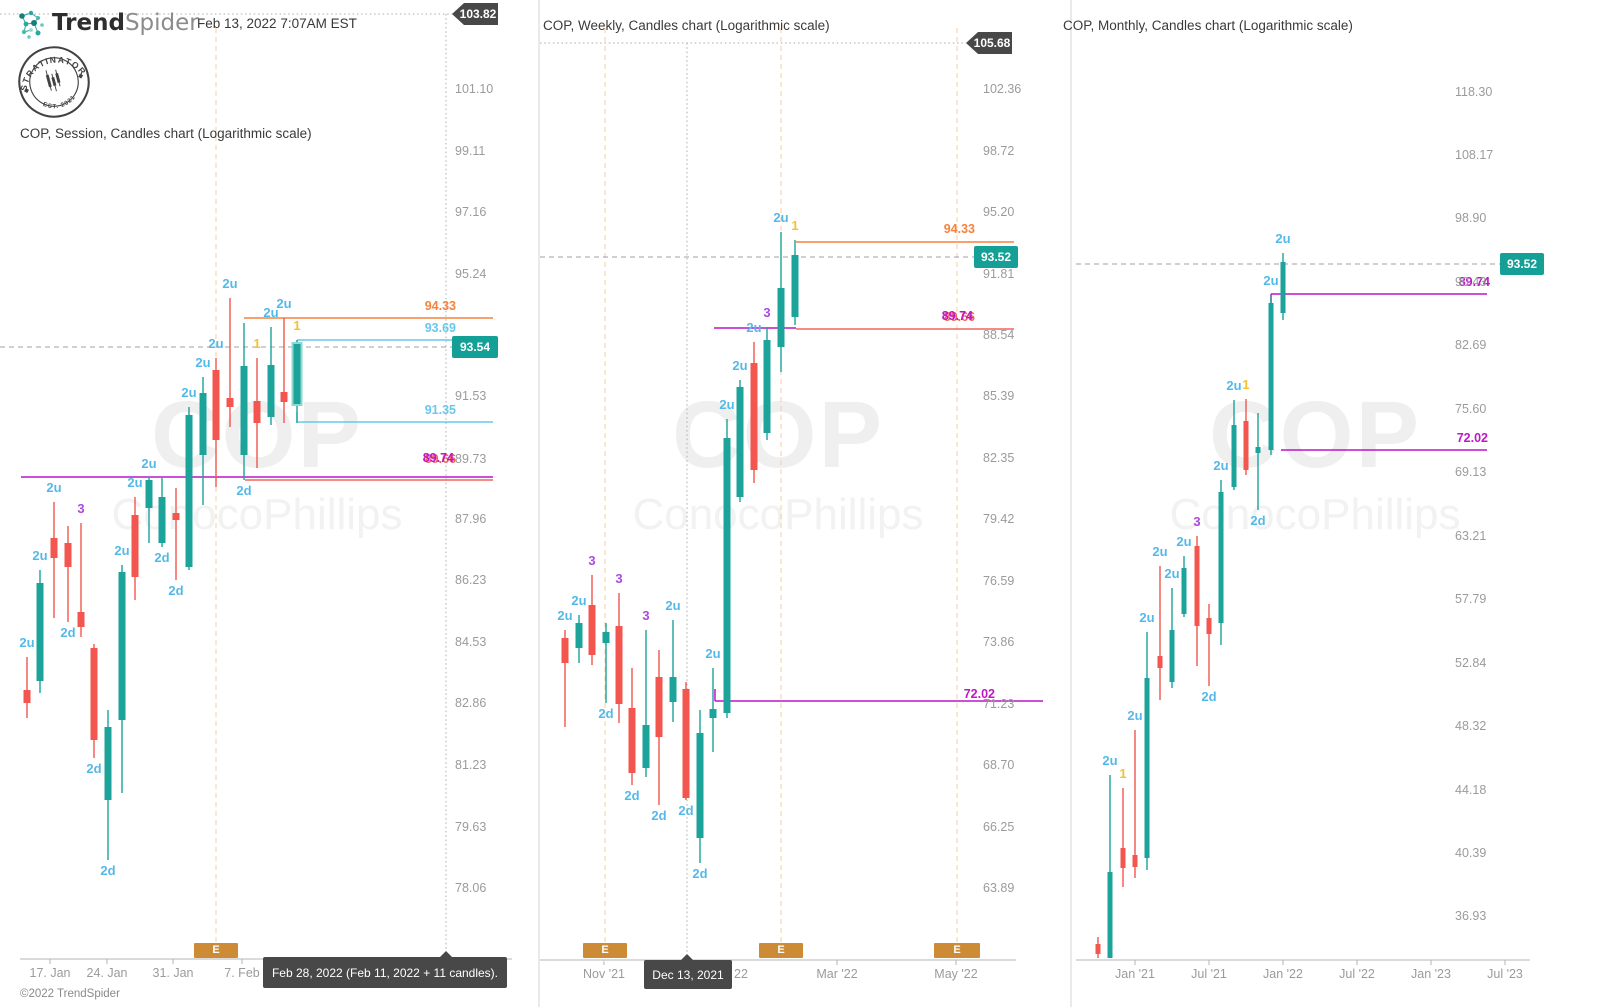 This screenshot has height=1007, width=1614. Describe the element at coordinates (277, 23) in the screenshot. I see `chart-datetime: Feb 13, 2022 7:07AM EST` at that location.